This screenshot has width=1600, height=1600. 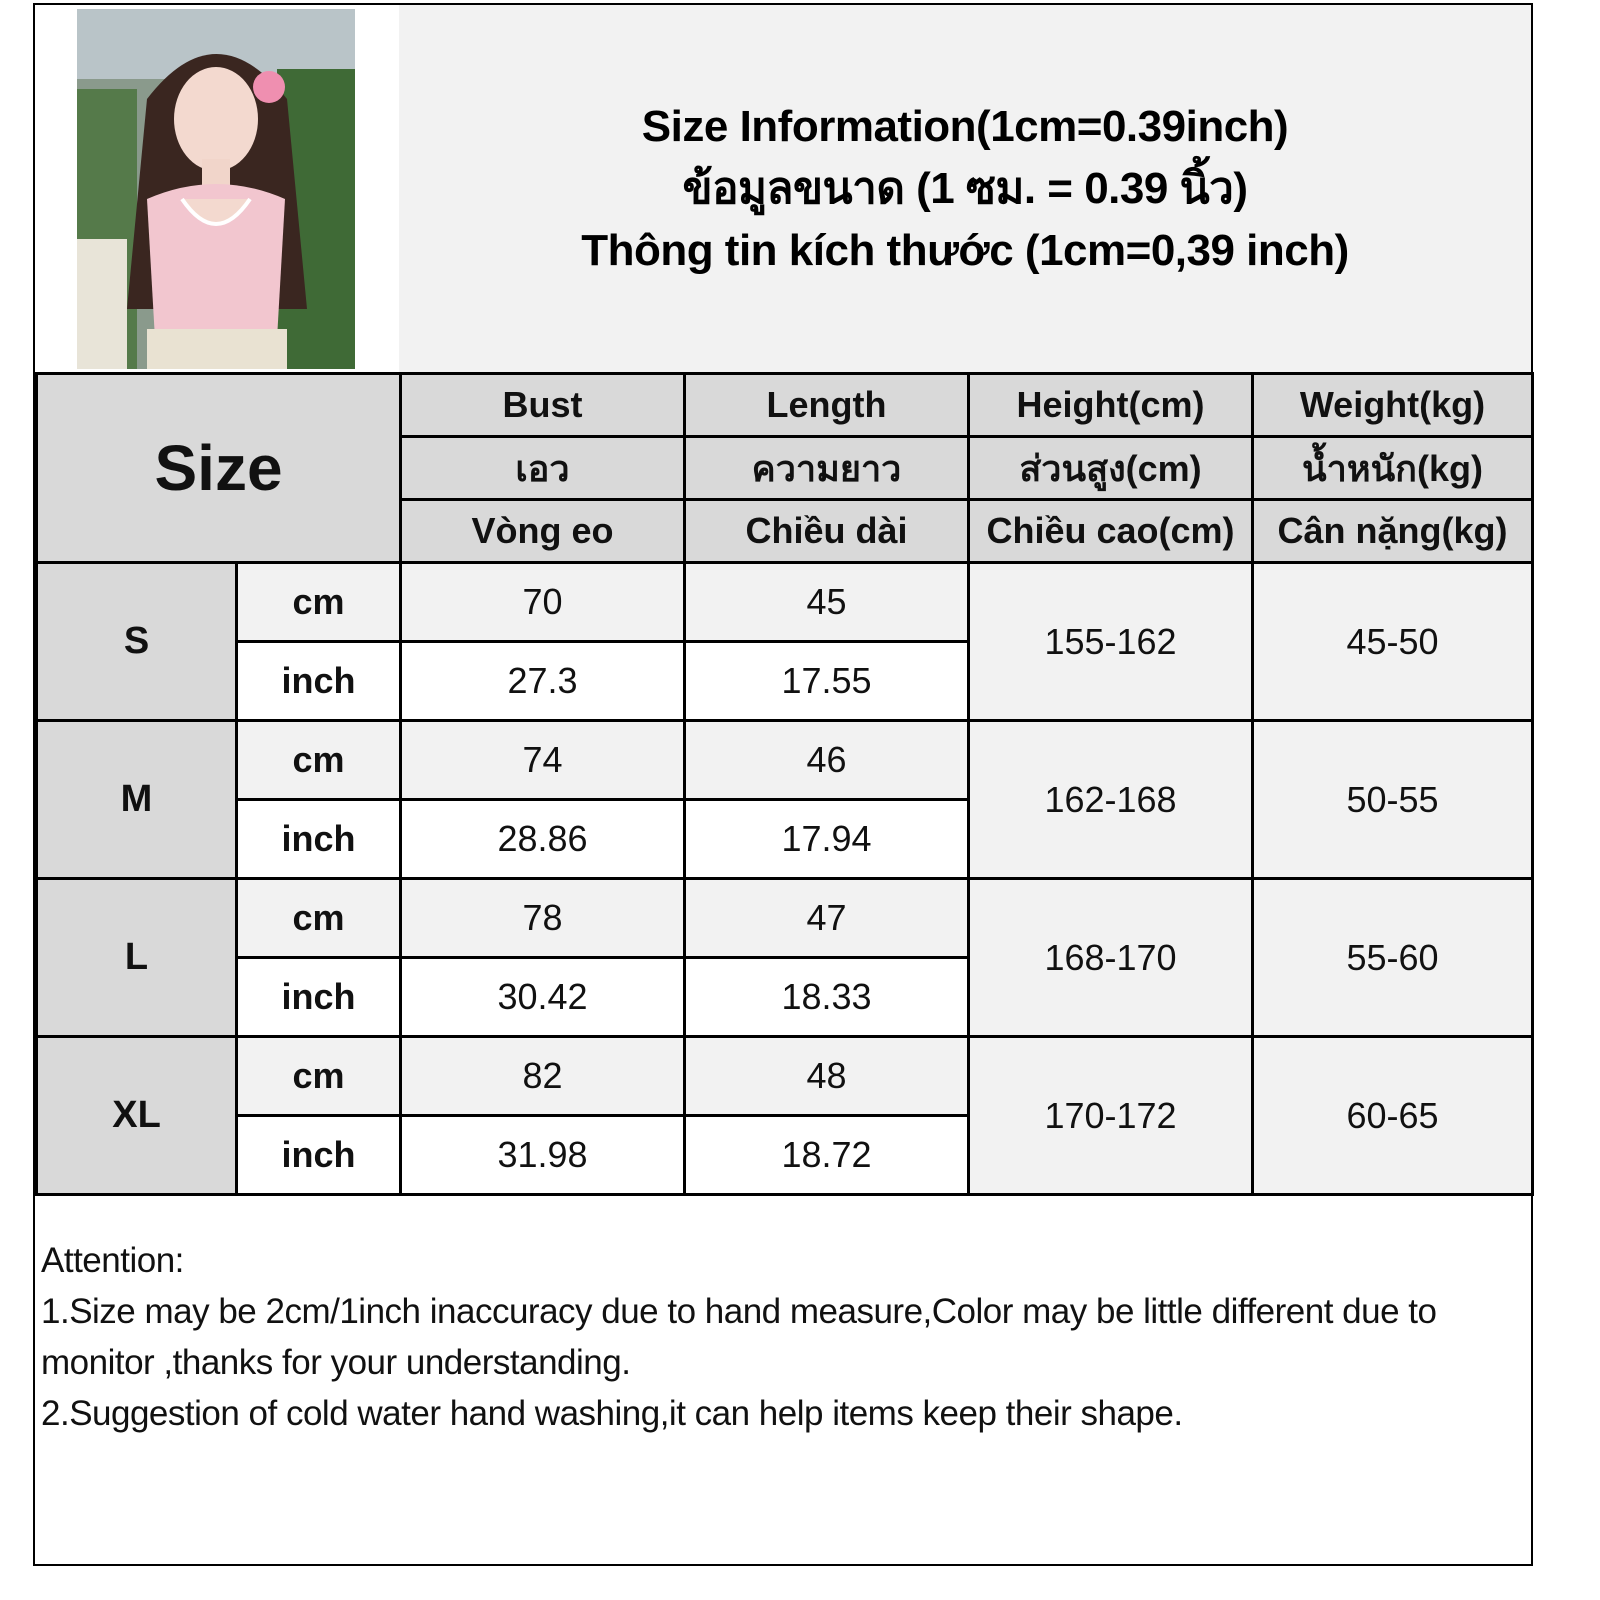 I want to click on header-bust-vi: Vòng eo, so click(x=542, y=531).